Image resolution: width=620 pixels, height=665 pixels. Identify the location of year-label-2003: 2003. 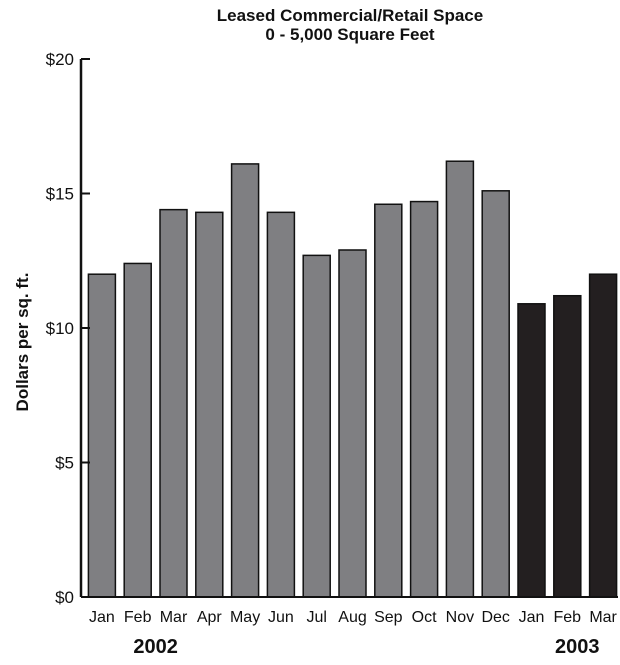
(577, 647).